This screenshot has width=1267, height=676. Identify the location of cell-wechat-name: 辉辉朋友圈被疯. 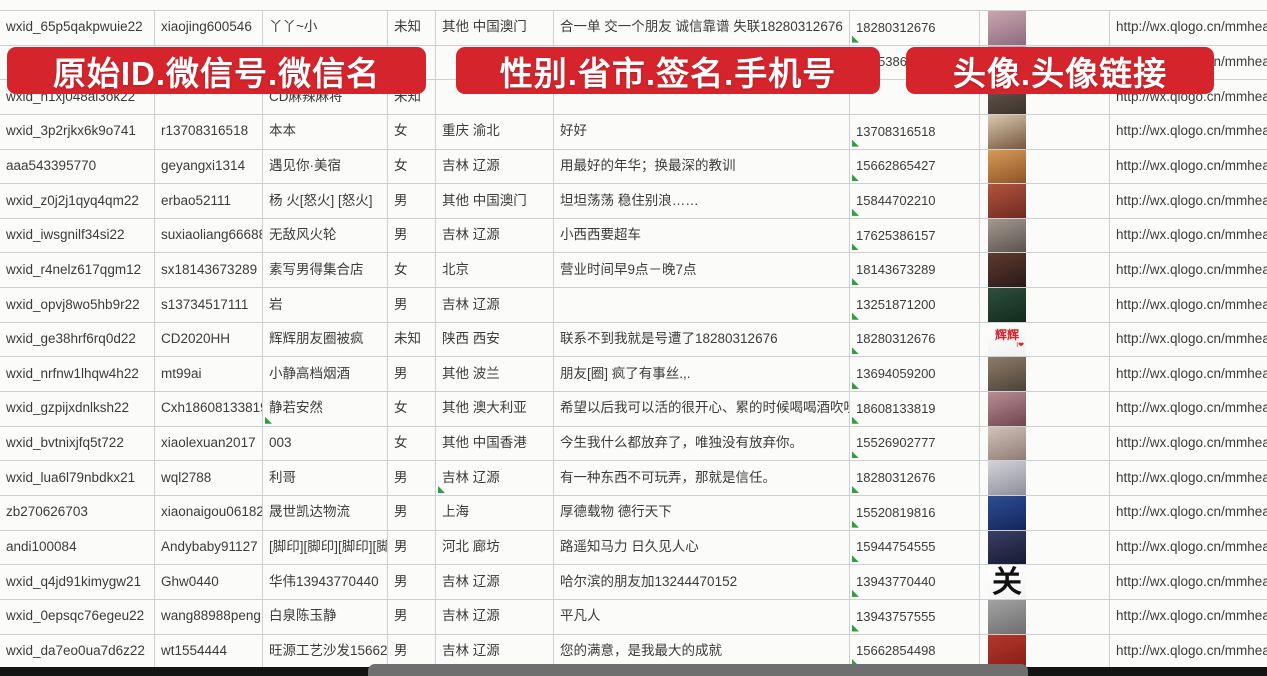
(325, 339).